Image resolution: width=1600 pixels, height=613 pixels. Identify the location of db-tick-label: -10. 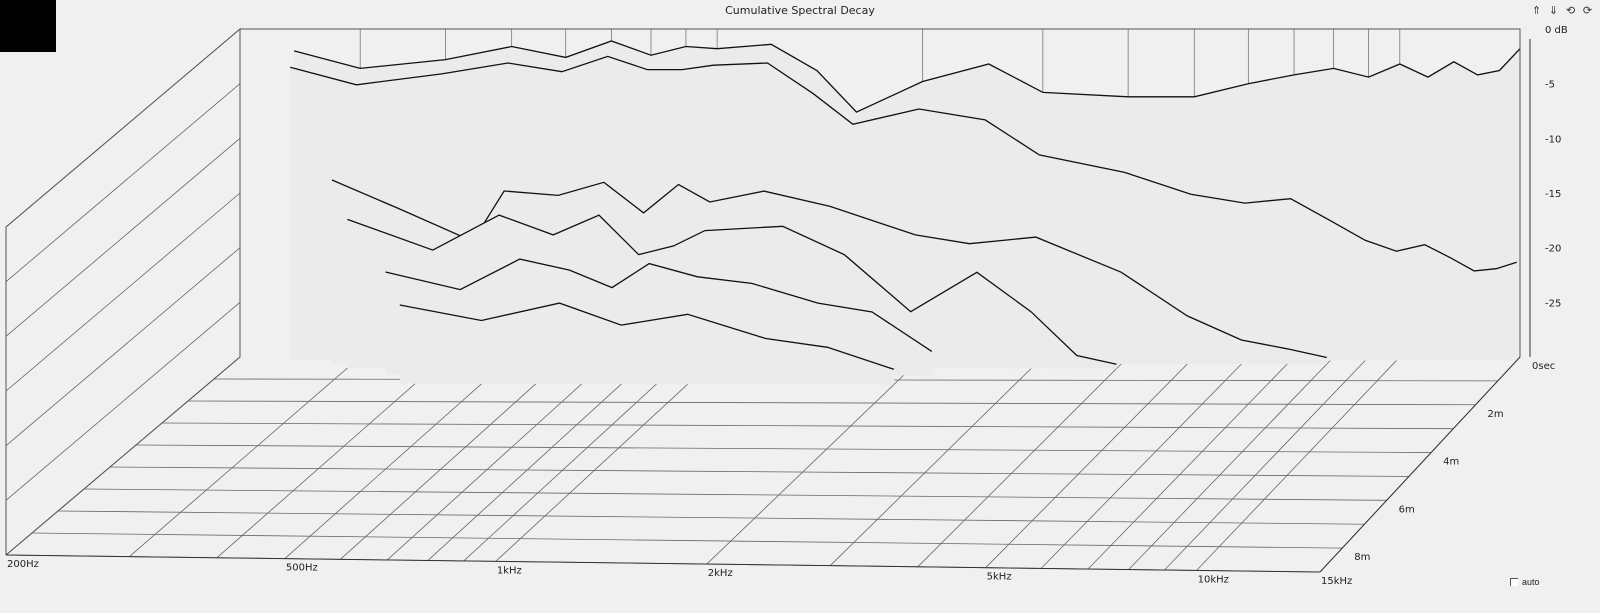
(1553, 139).